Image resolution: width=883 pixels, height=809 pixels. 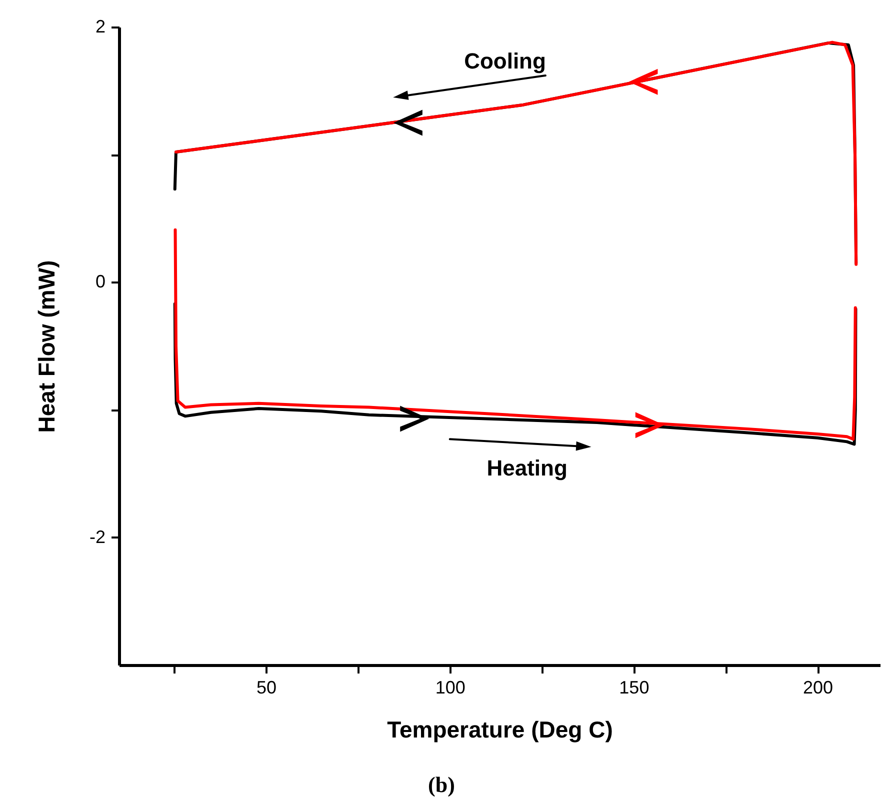 I want to click on y-tick-label: 2, so click(x=100, y=26).